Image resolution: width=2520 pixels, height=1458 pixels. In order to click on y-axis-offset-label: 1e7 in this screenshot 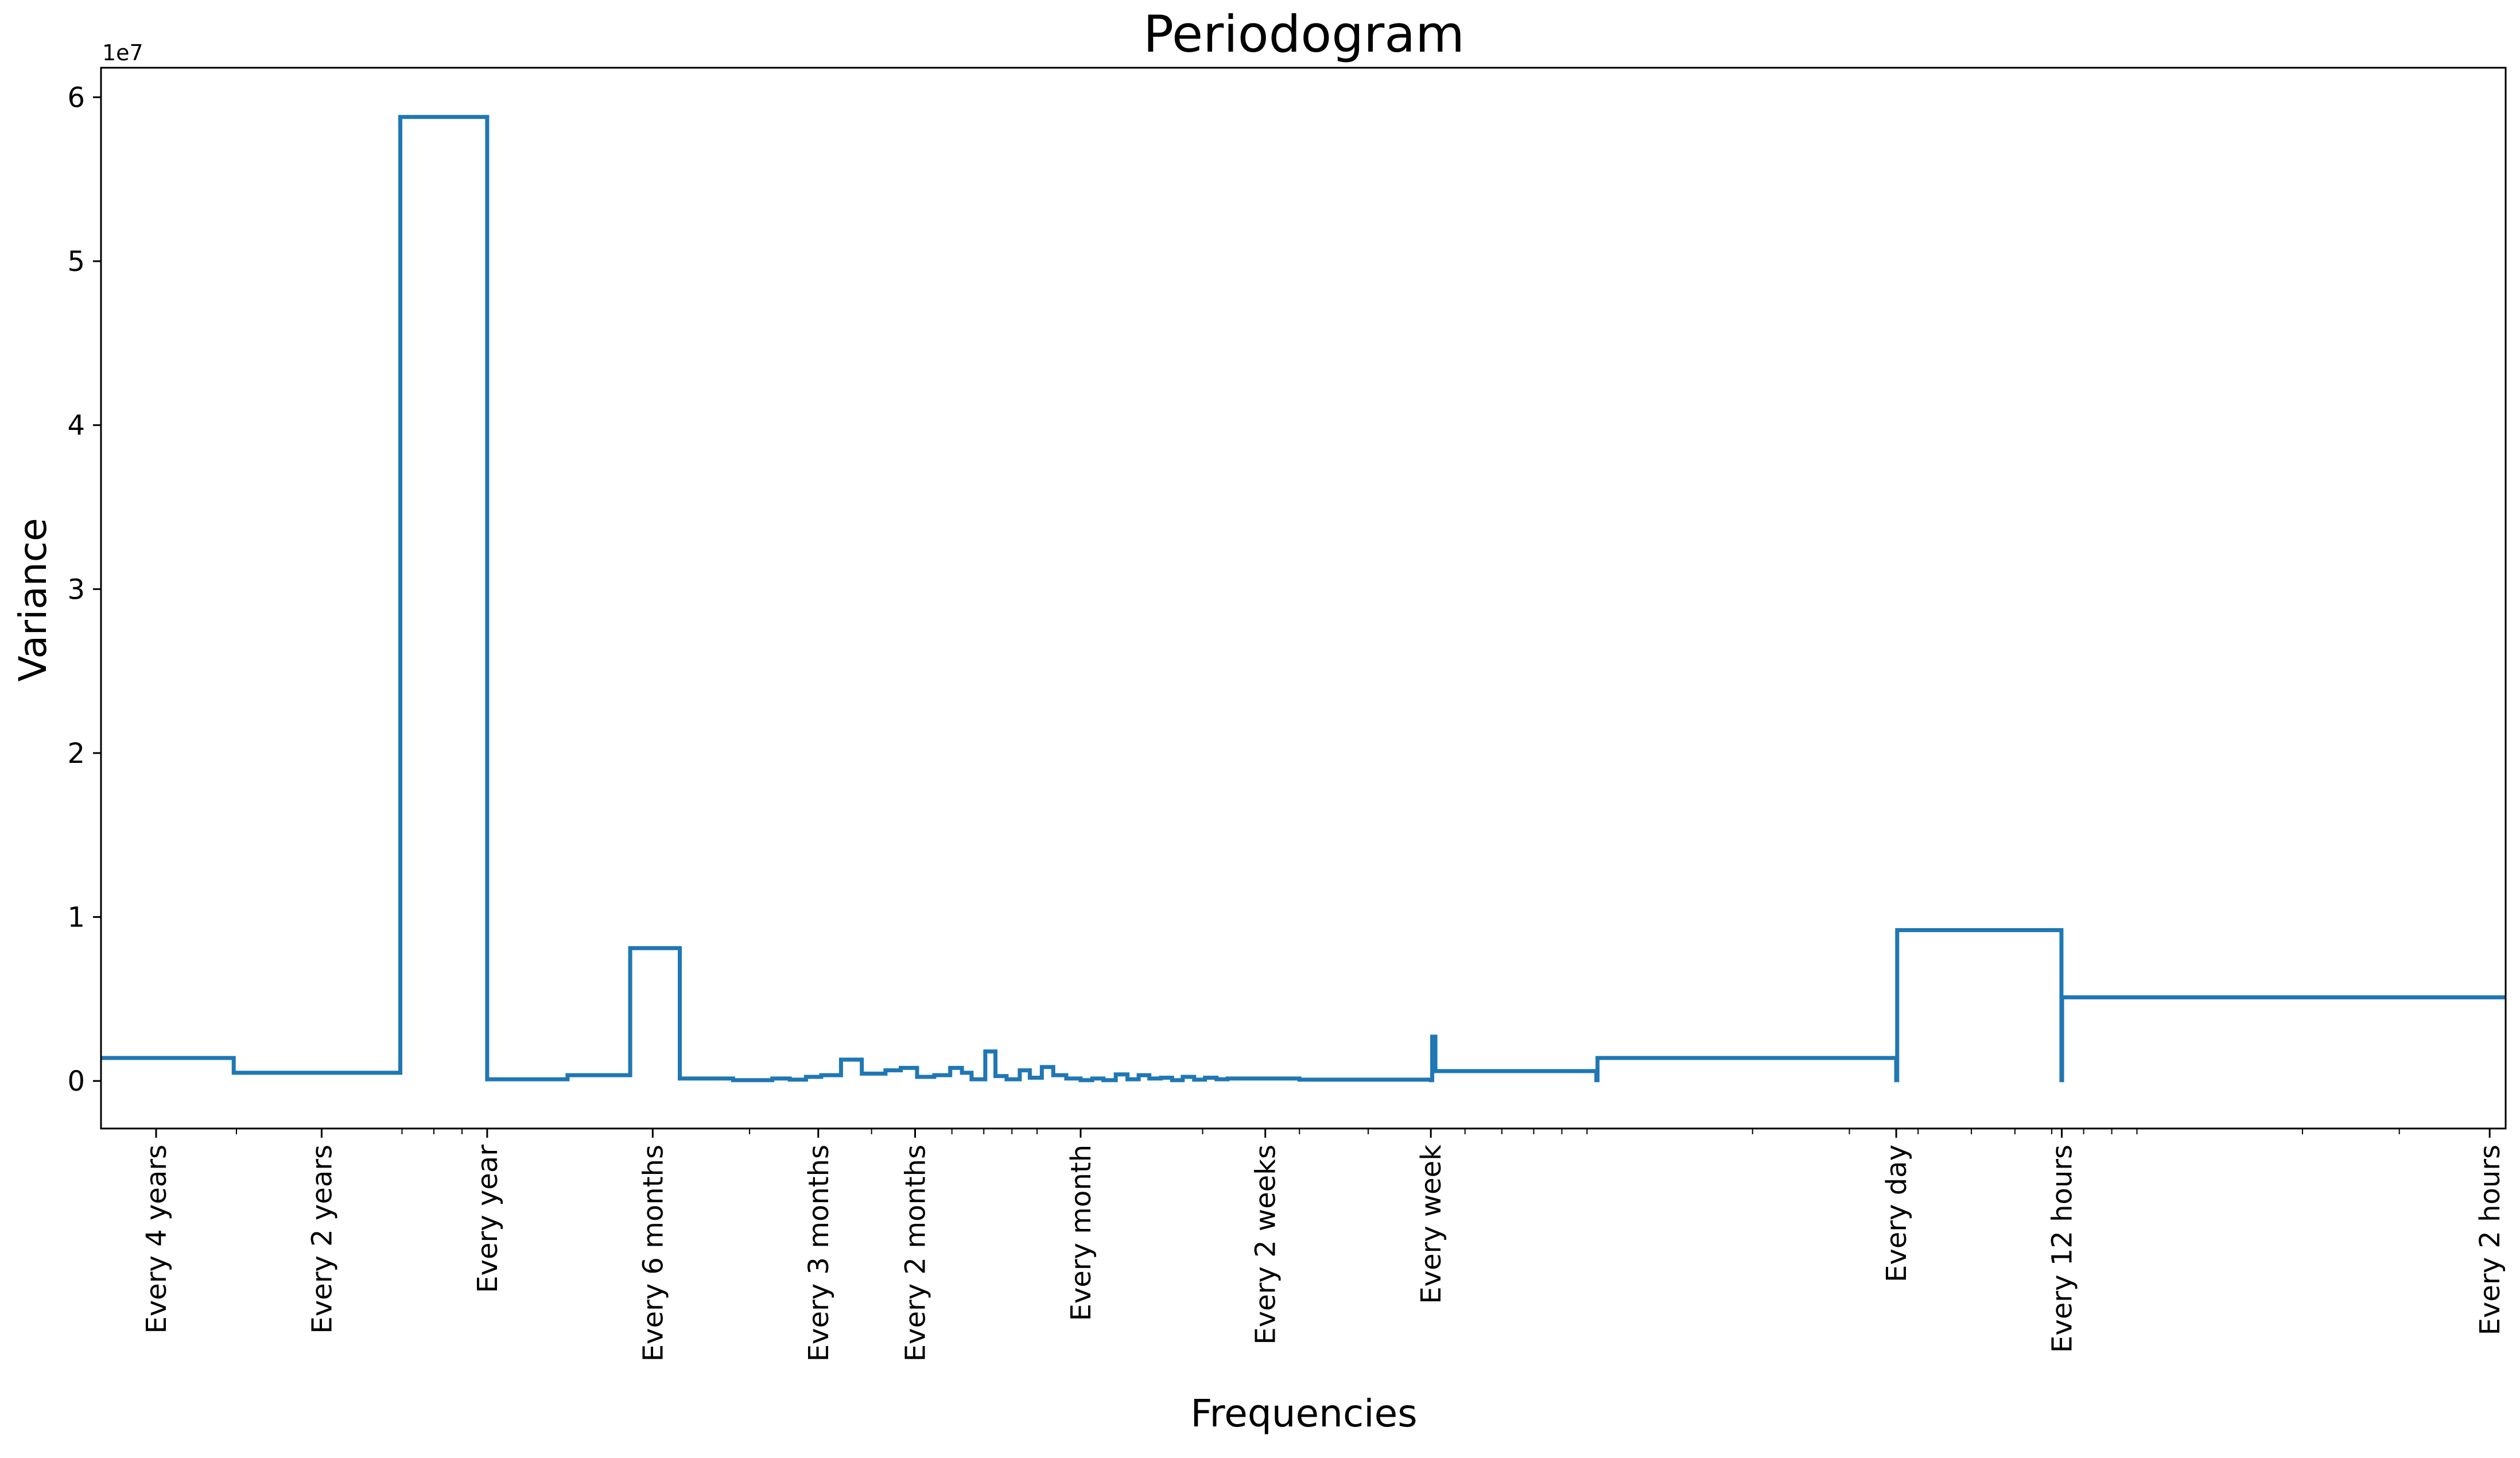, I will do `click(122, 52)`.